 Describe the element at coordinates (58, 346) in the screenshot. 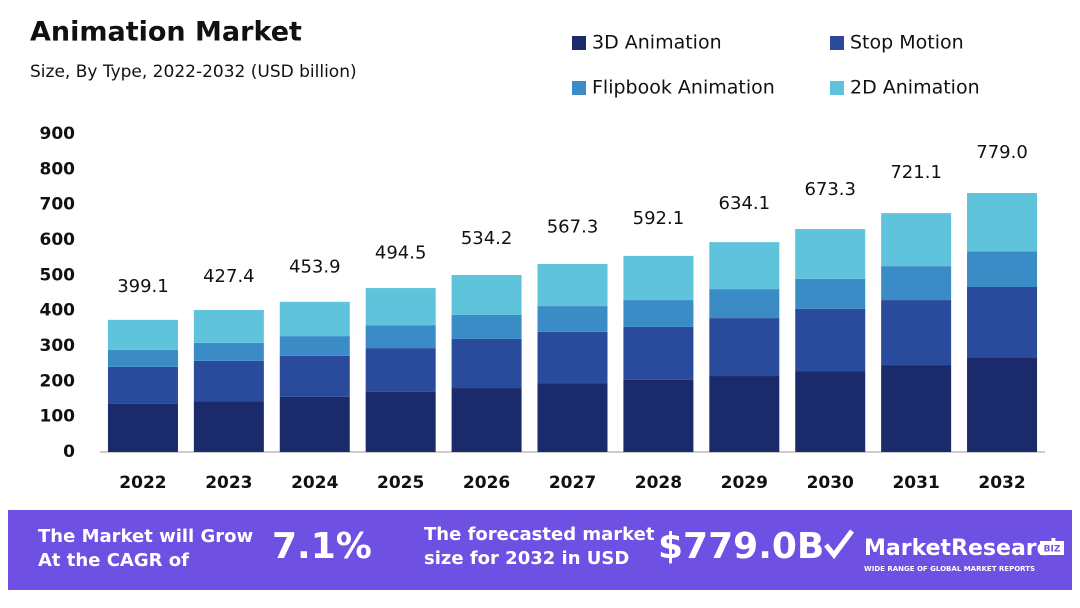

I see `y-tick-label: 300` at that location.